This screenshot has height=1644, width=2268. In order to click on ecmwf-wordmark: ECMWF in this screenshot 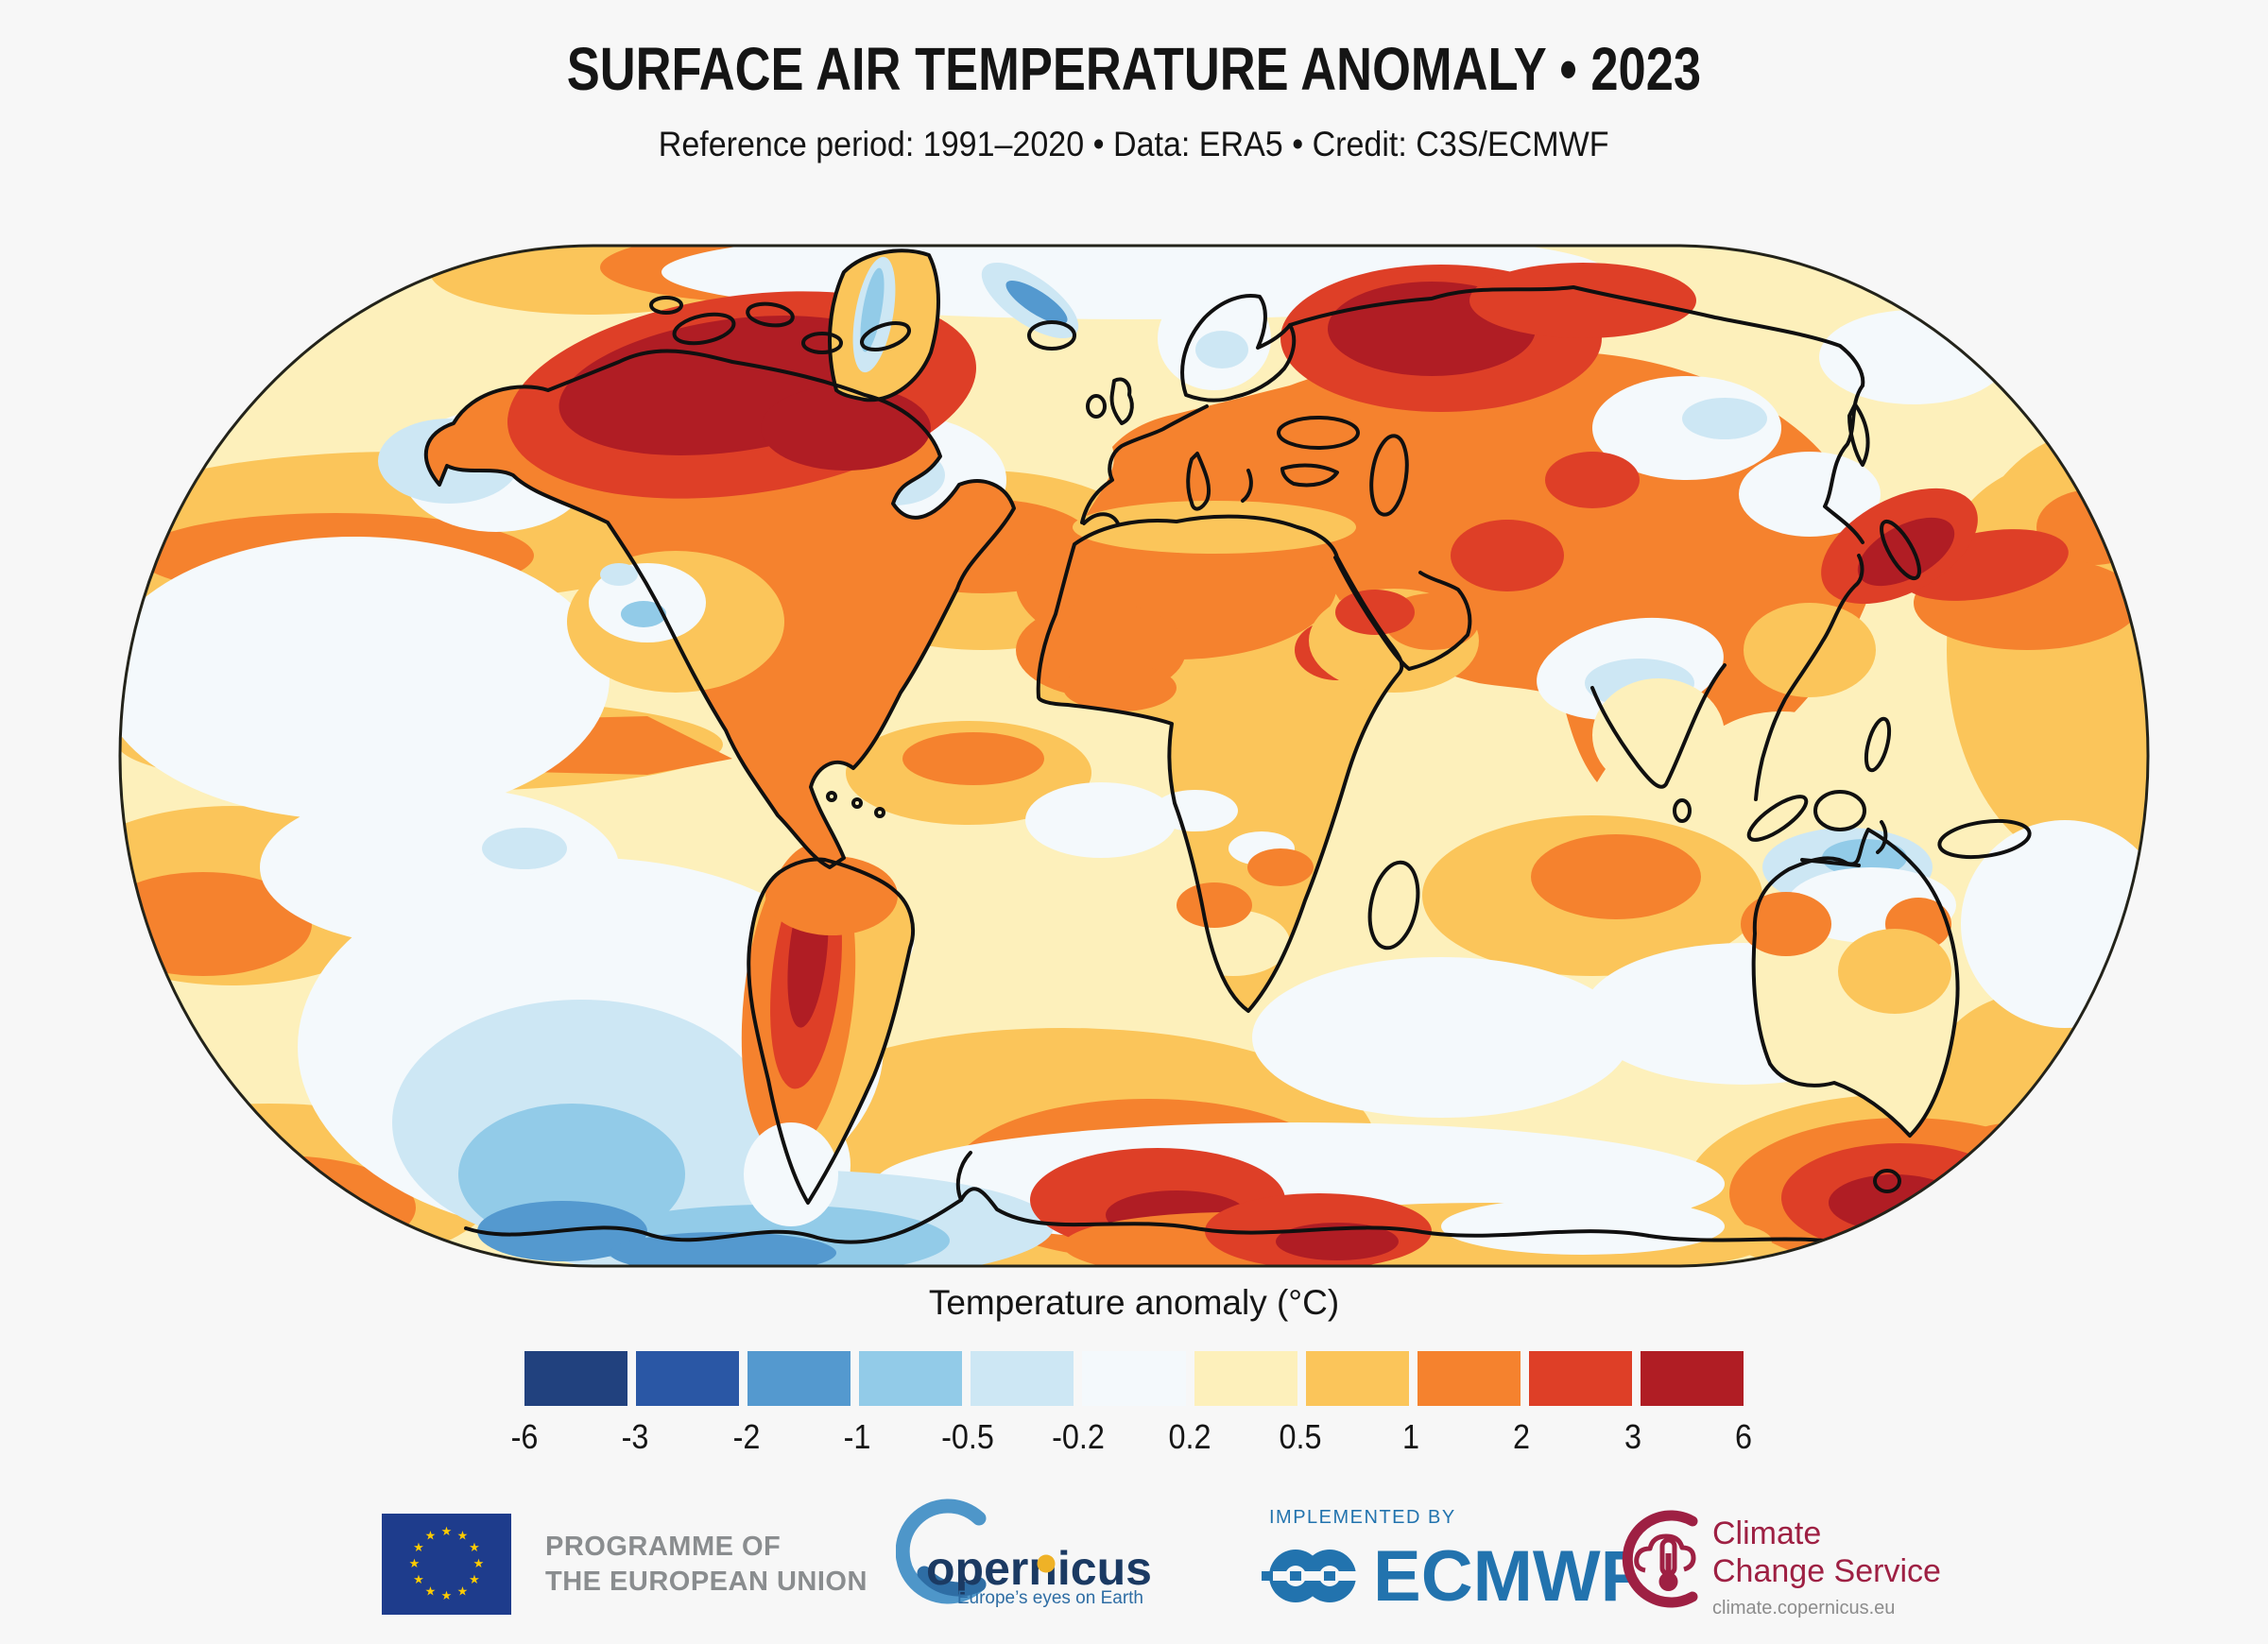, I will do `click(1501, 1576)`.